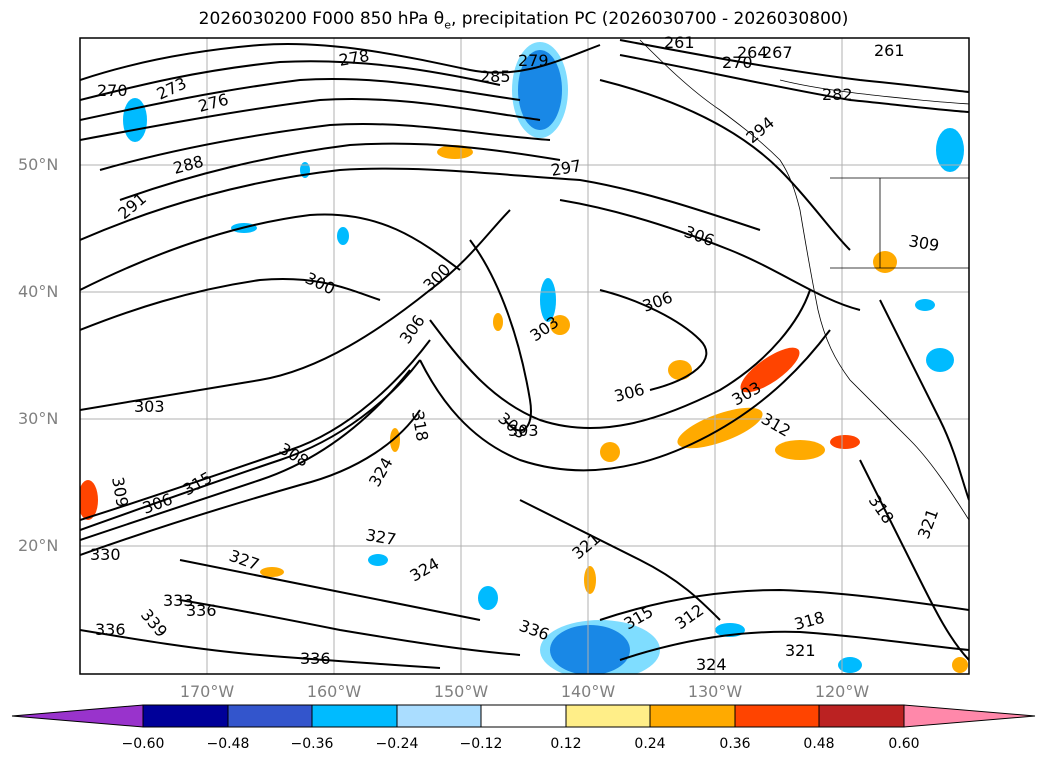 The height and width of the screenshot is (767, 1047). What do you see at coordinates (650, 744) in the screenshot?
I see `colorbar-tick-label: 0.24` at bounding box center [650, 744].